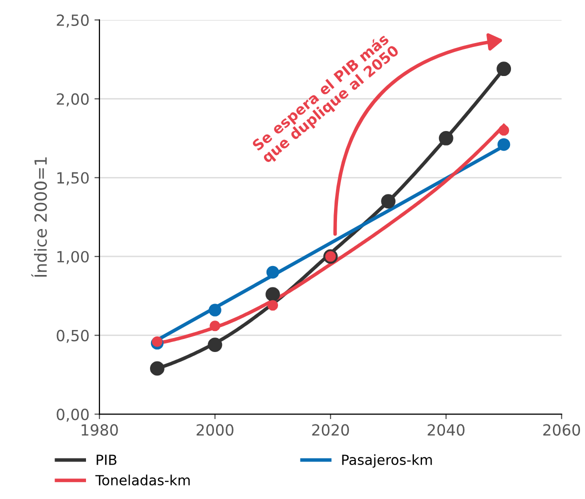 The image size is (585, 499). Describe the element at coordinates (142, 480) in the screenshot. I see `legend-label: Toneladas-km` at that location.